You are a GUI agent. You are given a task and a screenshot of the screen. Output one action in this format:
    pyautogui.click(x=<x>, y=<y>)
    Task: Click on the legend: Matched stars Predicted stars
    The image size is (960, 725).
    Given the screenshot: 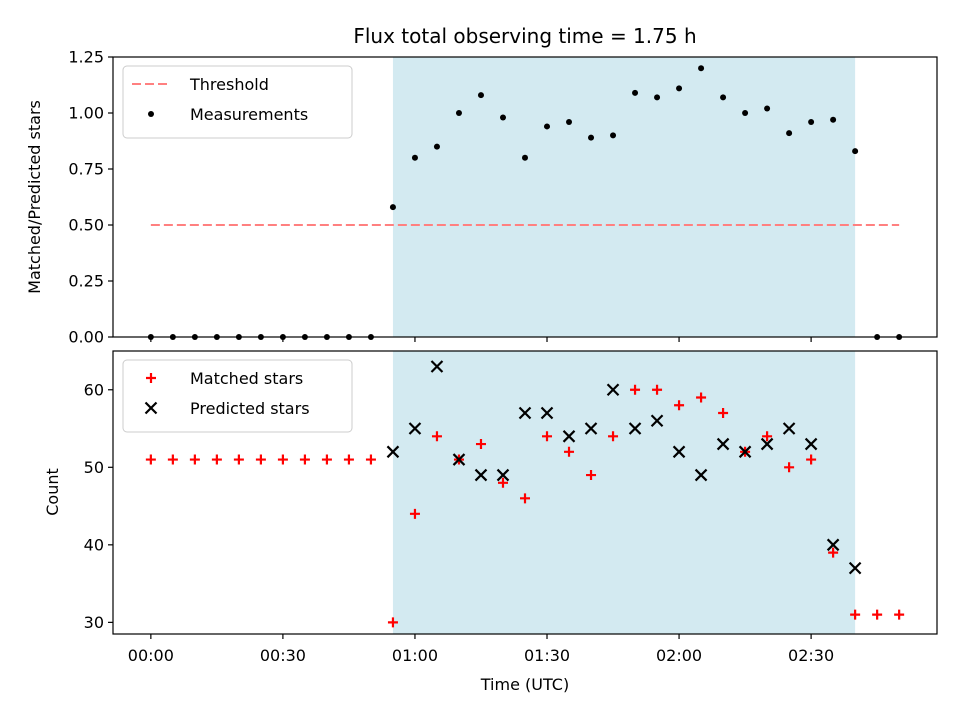 What is the action you would take?
    pyautogui.click(x=237, y=396)
    